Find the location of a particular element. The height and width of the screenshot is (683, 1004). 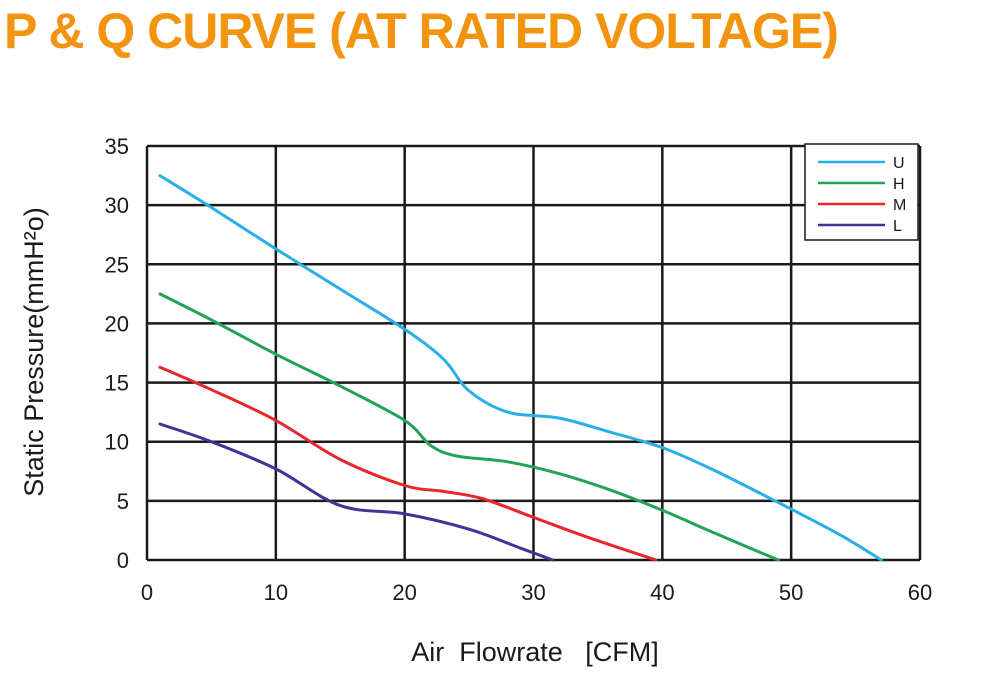

series-line-L is located at coordinates (356, 492).